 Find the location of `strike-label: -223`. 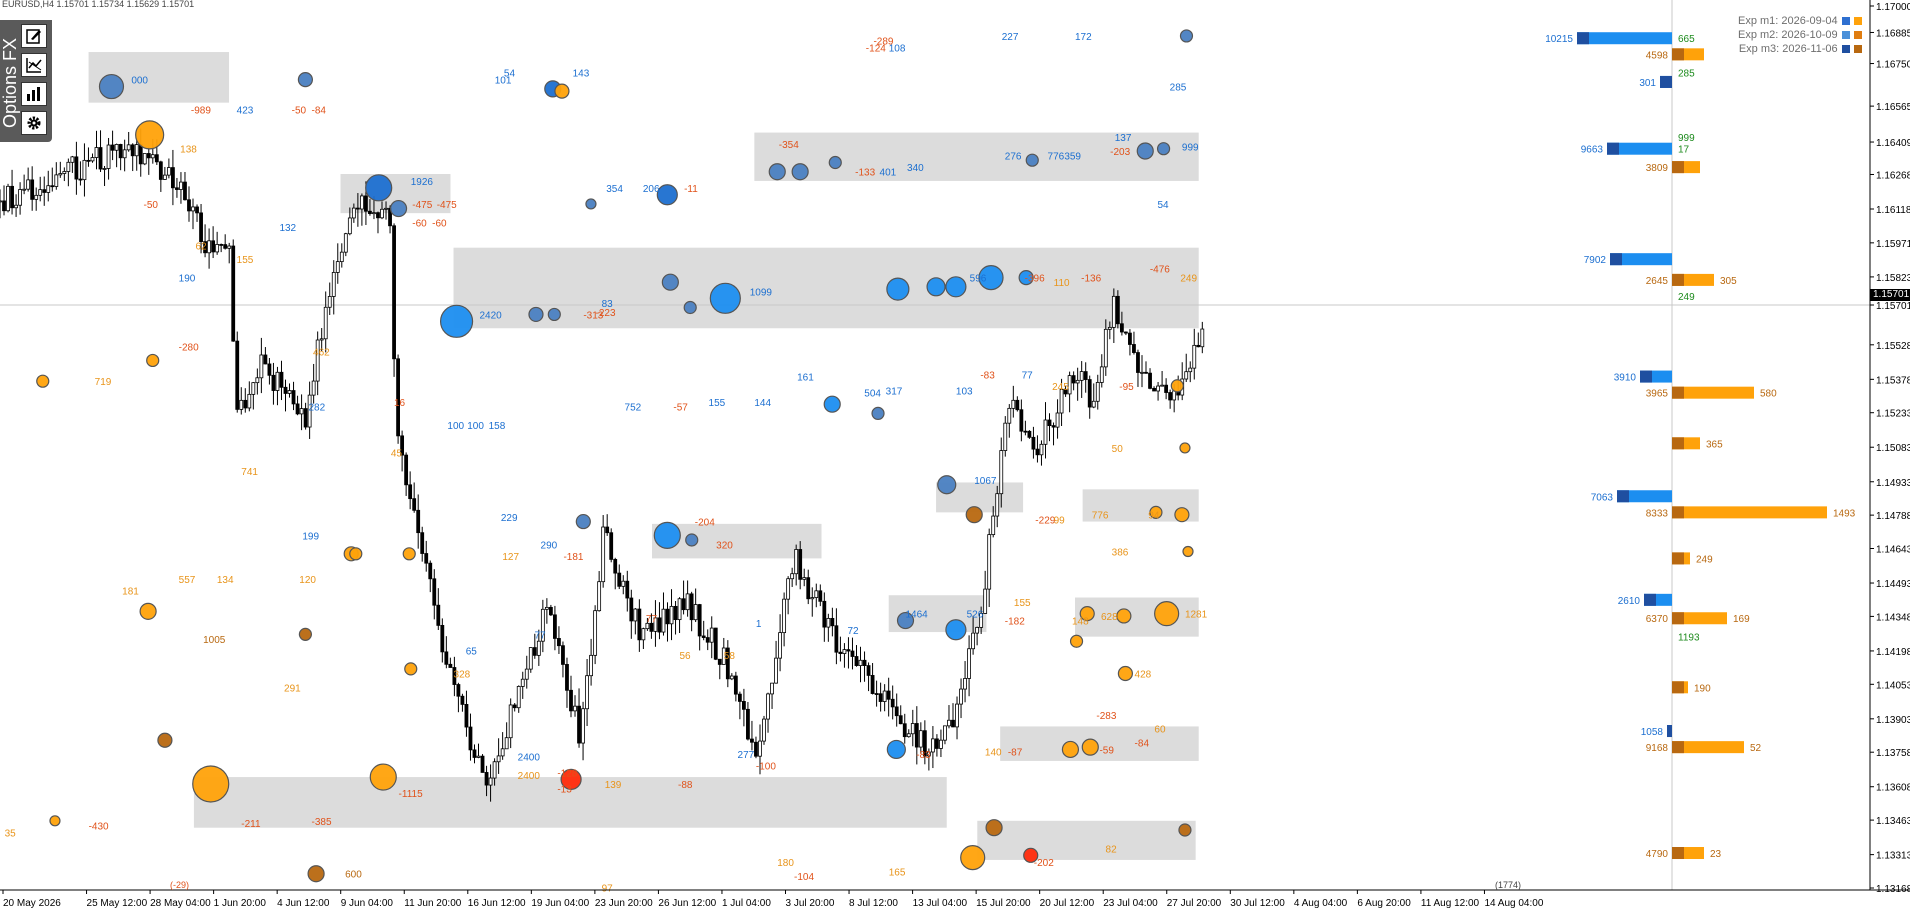

strike-label: -223 is located at coordinates (606, 313).